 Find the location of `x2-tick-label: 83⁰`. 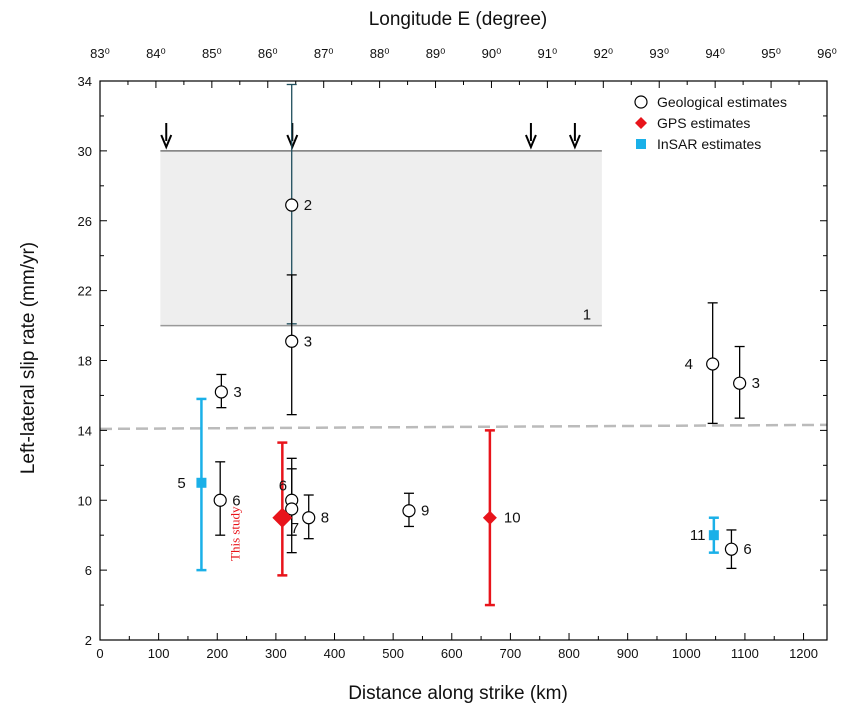

x2-tick-label: 83⁰ is located at coordinates (100, 53).